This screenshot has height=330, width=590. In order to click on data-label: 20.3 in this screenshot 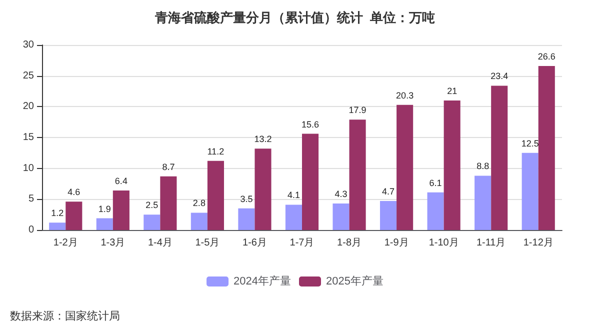, I will do `click(405, 95)`.